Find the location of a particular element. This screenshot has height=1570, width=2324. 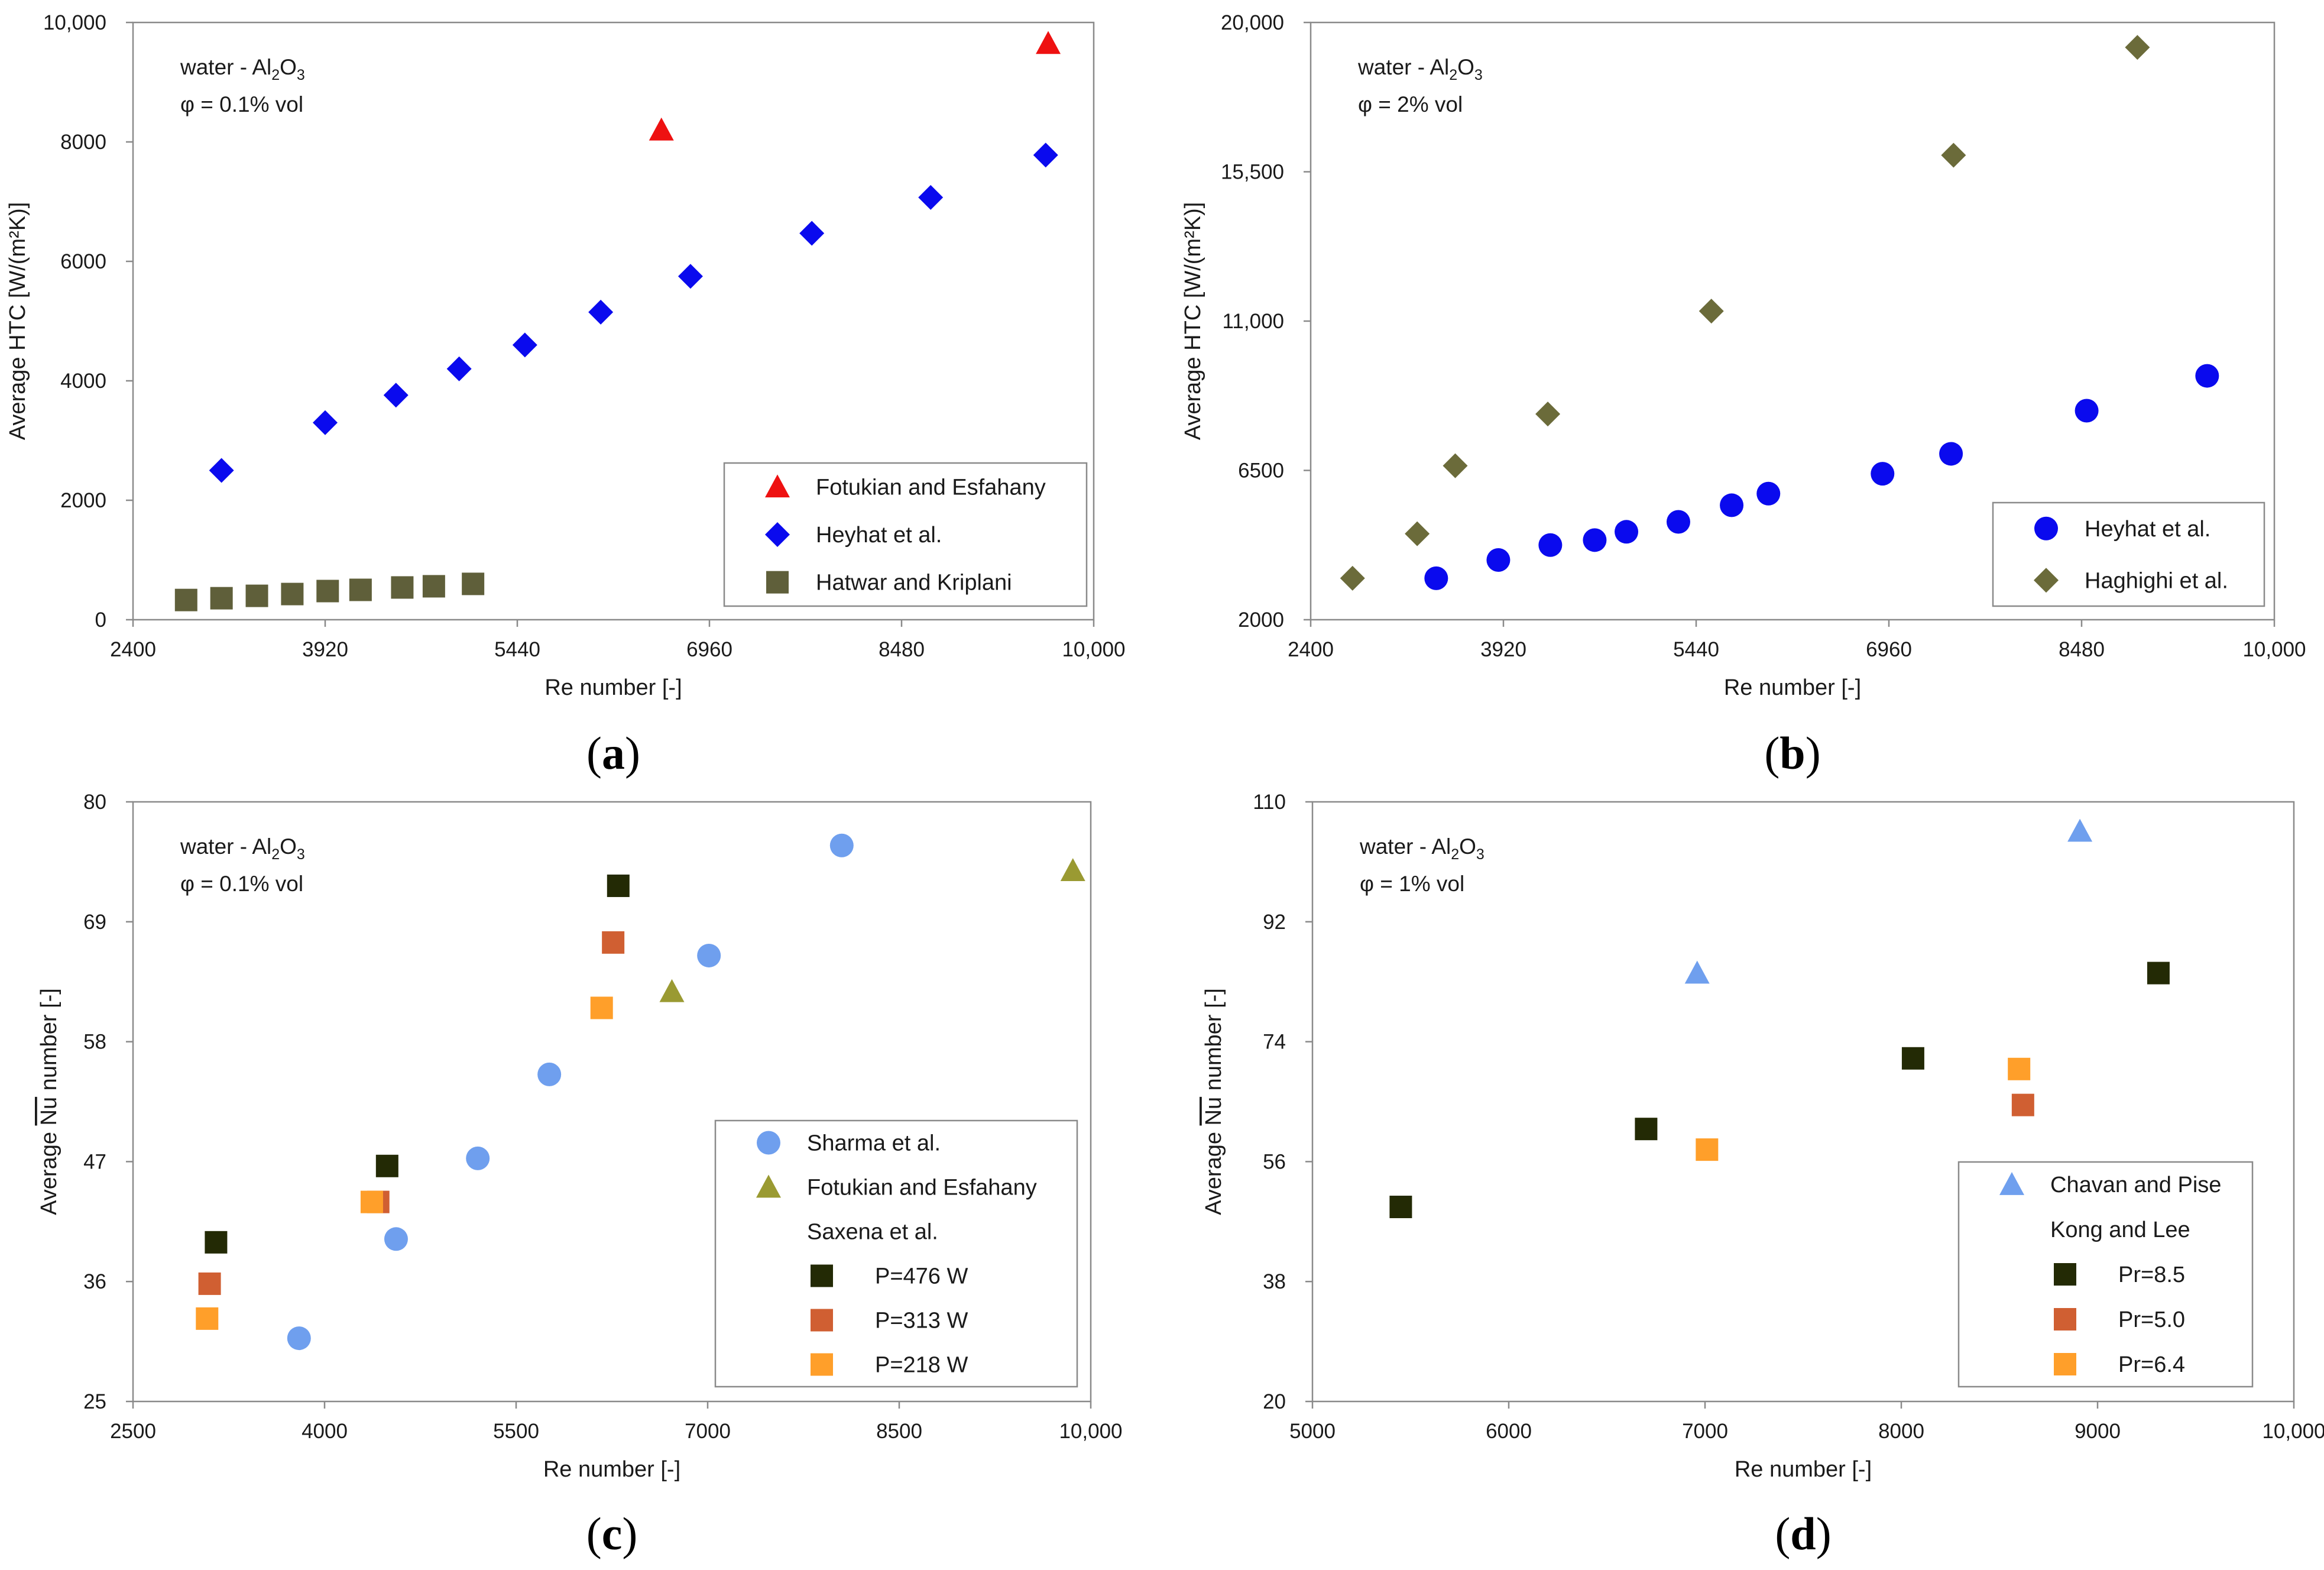

panel-caption: (a) is located at coordinates (613, 753).